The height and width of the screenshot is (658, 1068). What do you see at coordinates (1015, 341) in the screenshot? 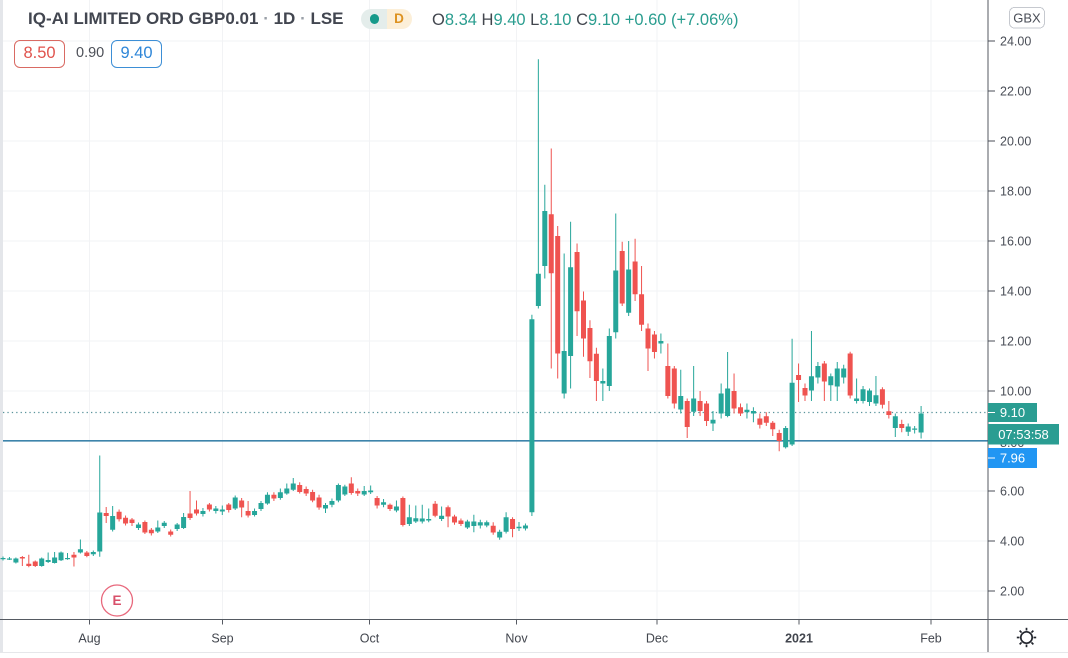
I see `svg-text: 12.00` at bounding box center [1015, 341].